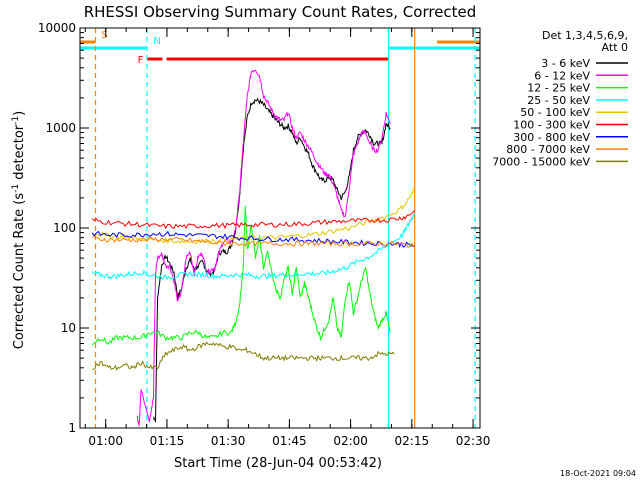 This screenshot has width=640, height=480. Describe the element at coordinates (598, 473) in the screenshot. I see `footer-date: 18-Oct-2021 09:04` at that location.